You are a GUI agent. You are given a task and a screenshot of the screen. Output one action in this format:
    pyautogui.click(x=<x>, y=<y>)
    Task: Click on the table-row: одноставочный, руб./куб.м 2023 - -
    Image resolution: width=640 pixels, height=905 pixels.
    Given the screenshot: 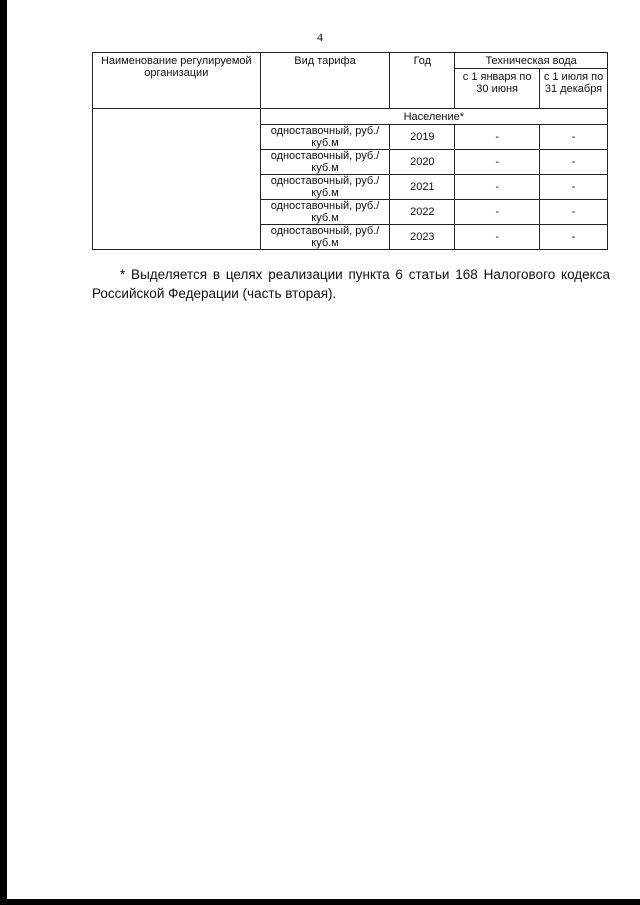 What is the action you would take?
    pyautogui.click(x=350, y=237)
    